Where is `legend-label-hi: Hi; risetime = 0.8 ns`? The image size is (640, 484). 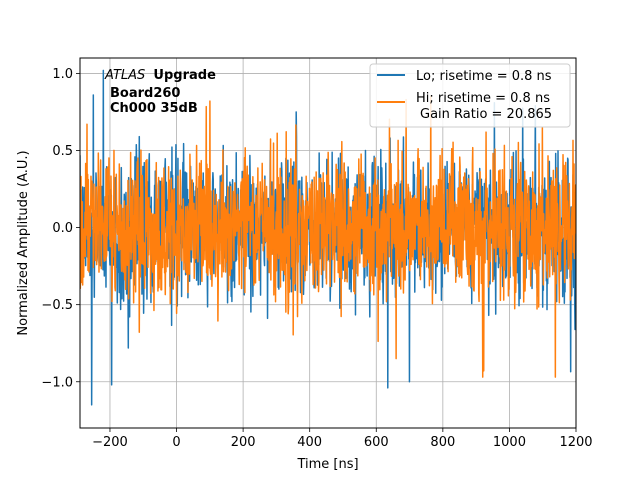
legend-label-hi: Hi; risetime = 0.8 ns is located at coordinates (483, 98).